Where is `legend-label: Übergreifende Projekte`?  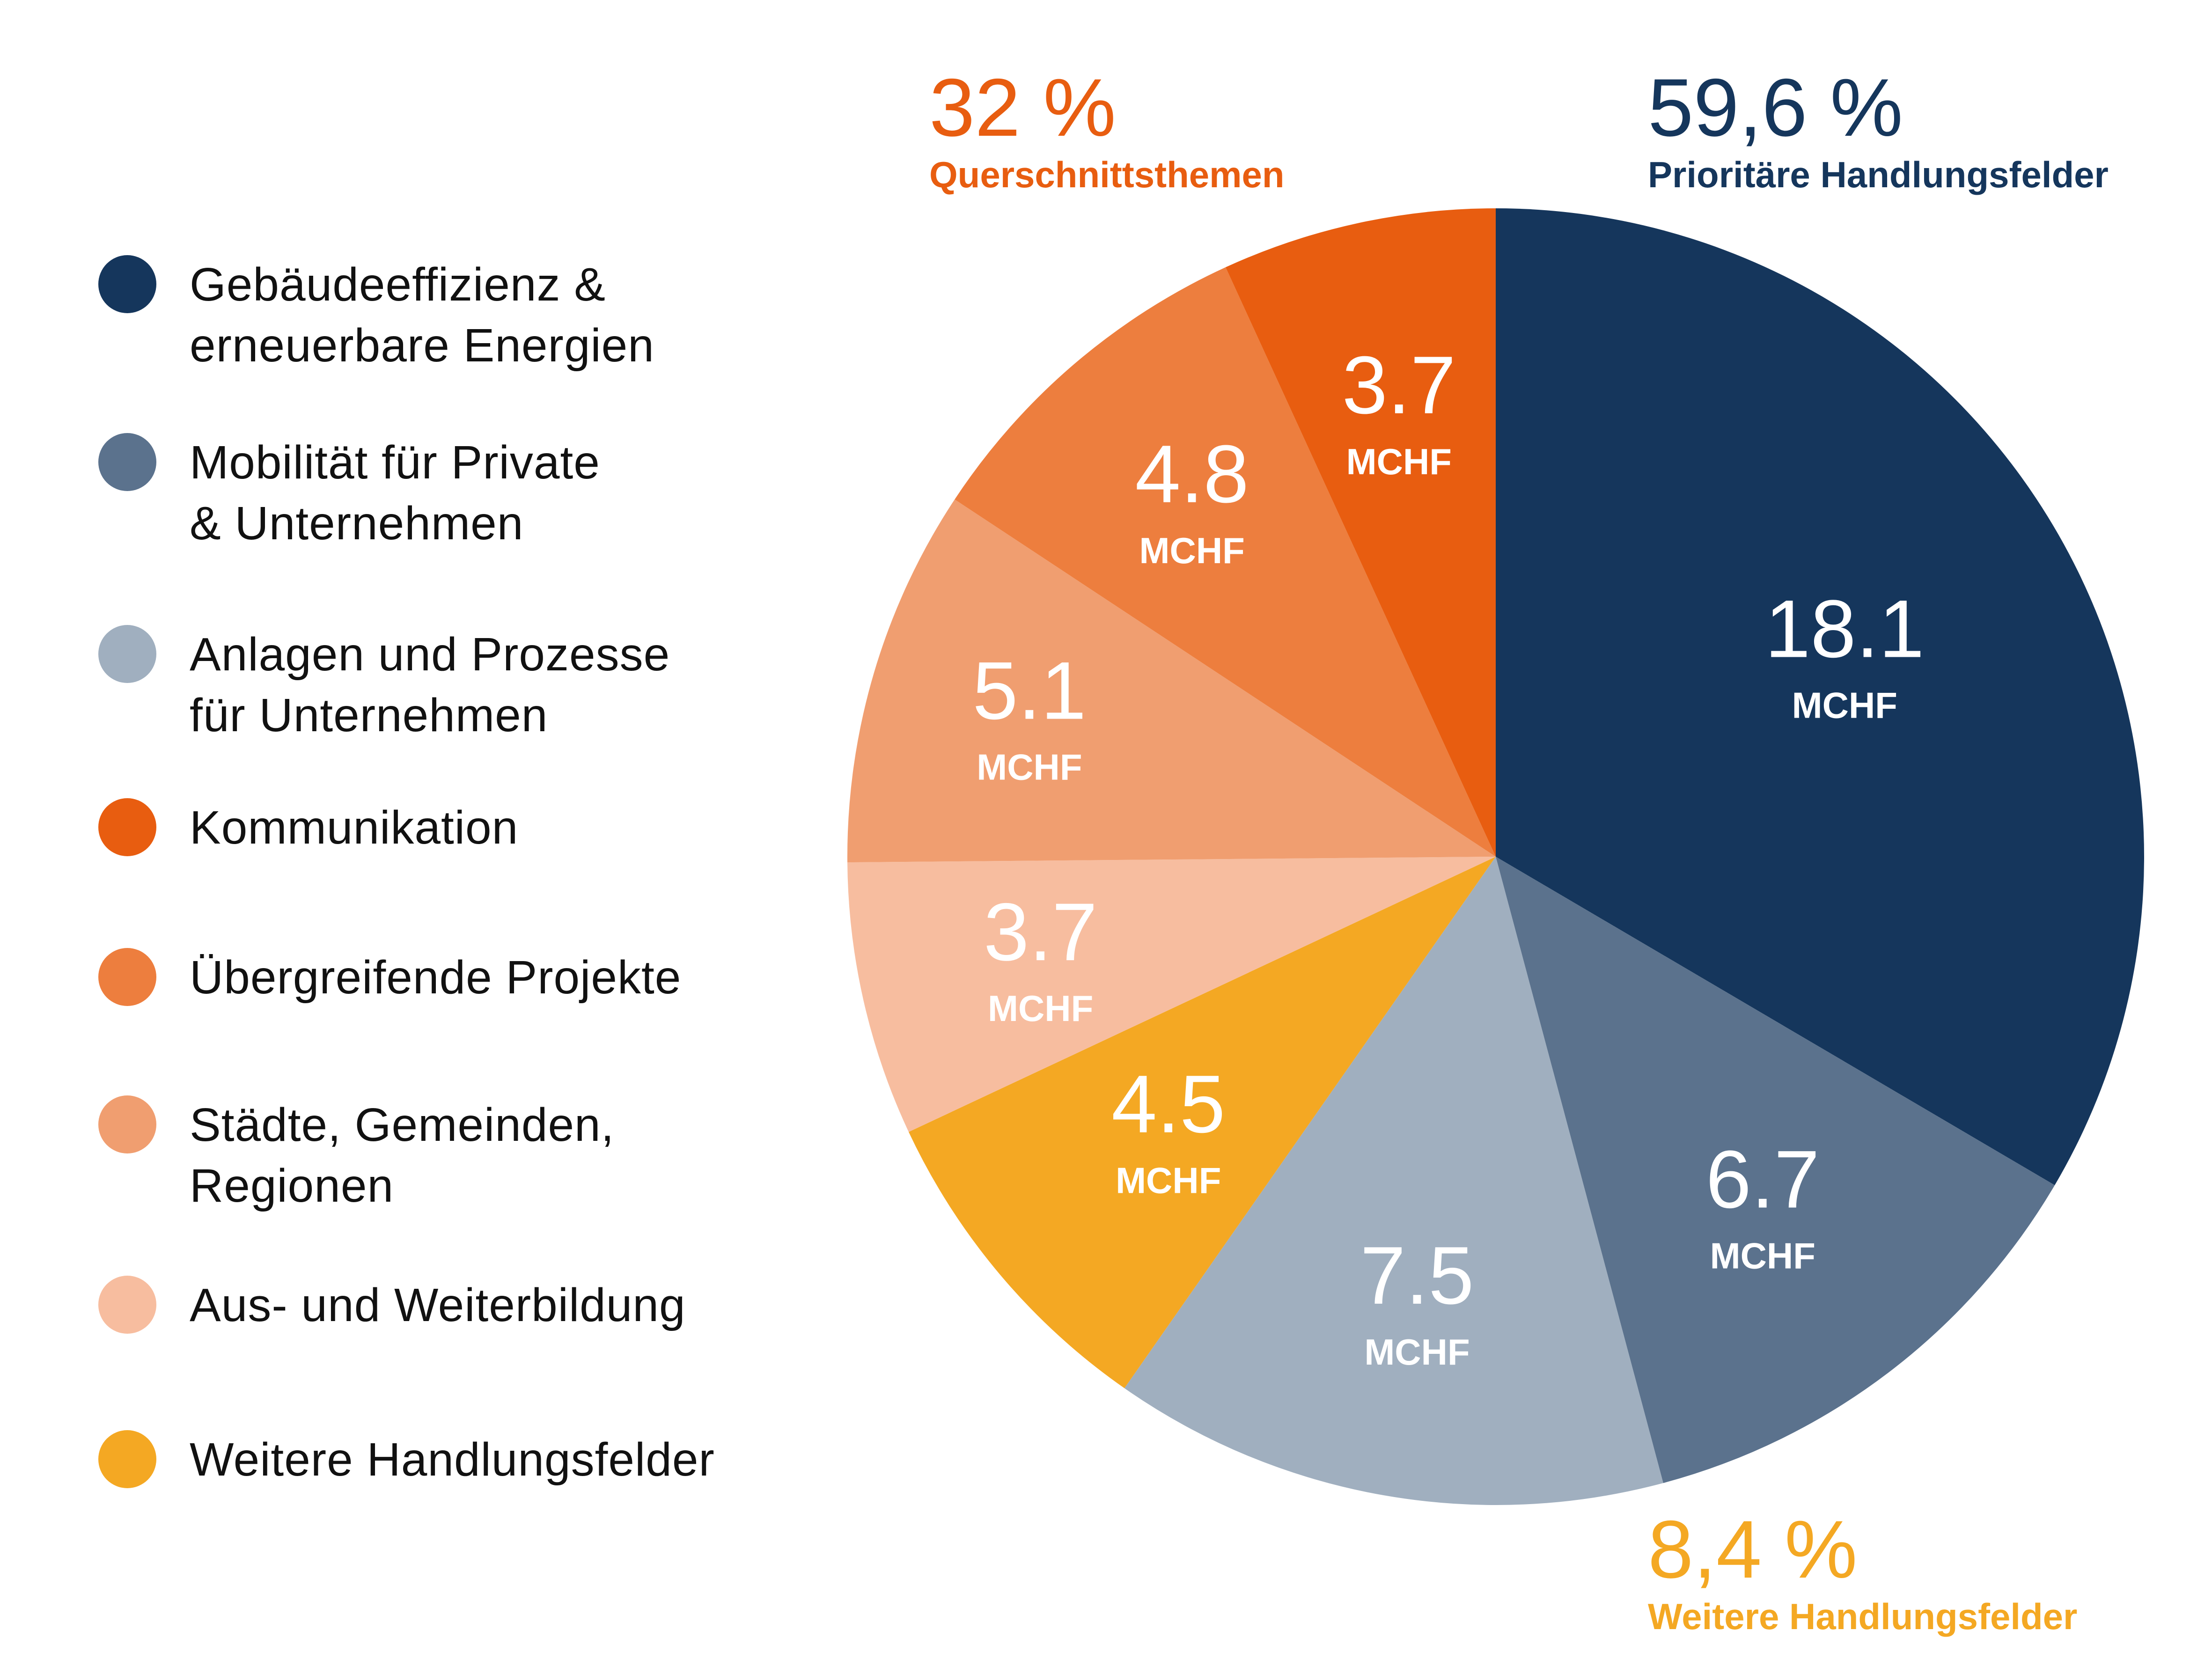 legend-label: Übergreifende Projekte is located at coordinates (435, 977).